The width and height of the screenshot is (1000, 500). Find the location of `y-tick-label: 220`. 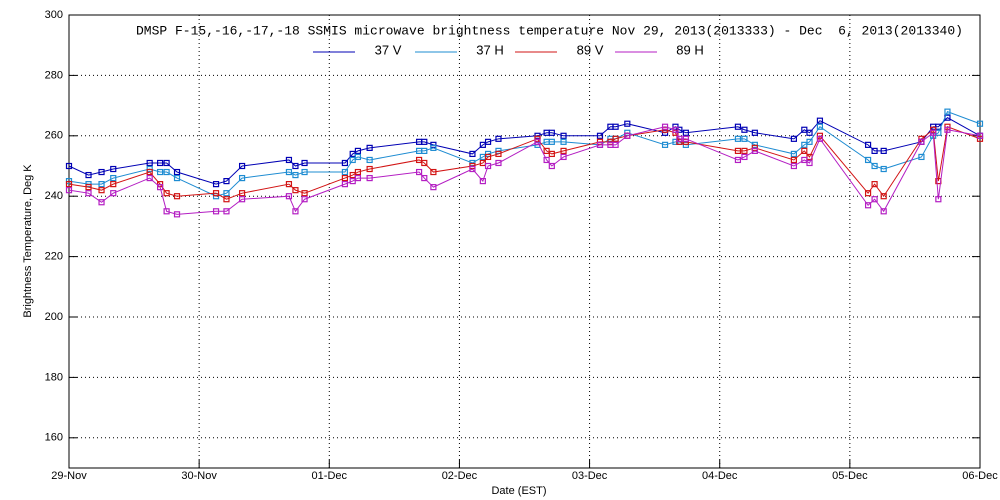

y-tick-label: 220 is located at coordinates (54, 257).